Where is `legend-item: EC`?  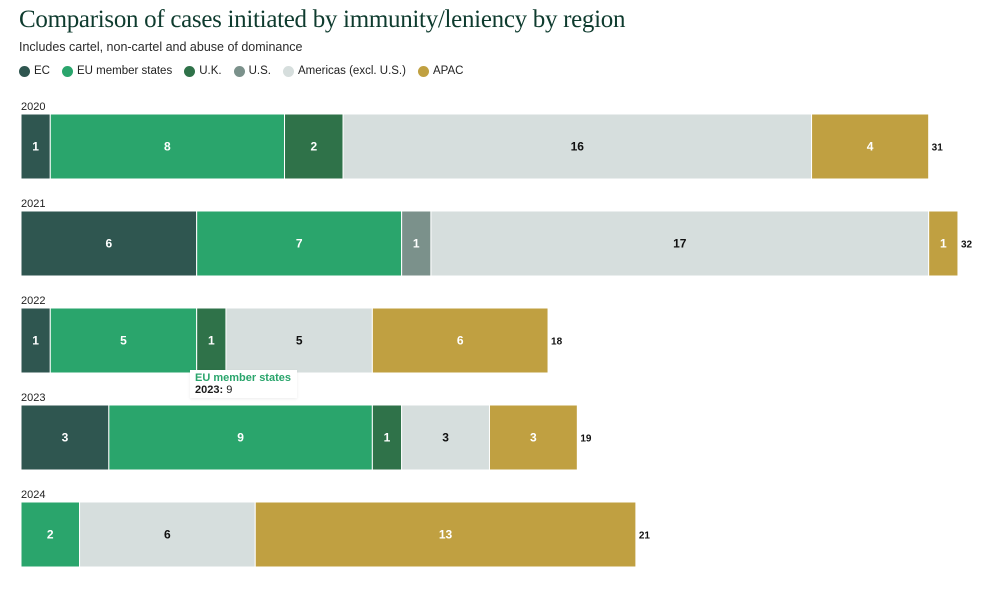 legend-item: EC is located at coordinates (34, 71).